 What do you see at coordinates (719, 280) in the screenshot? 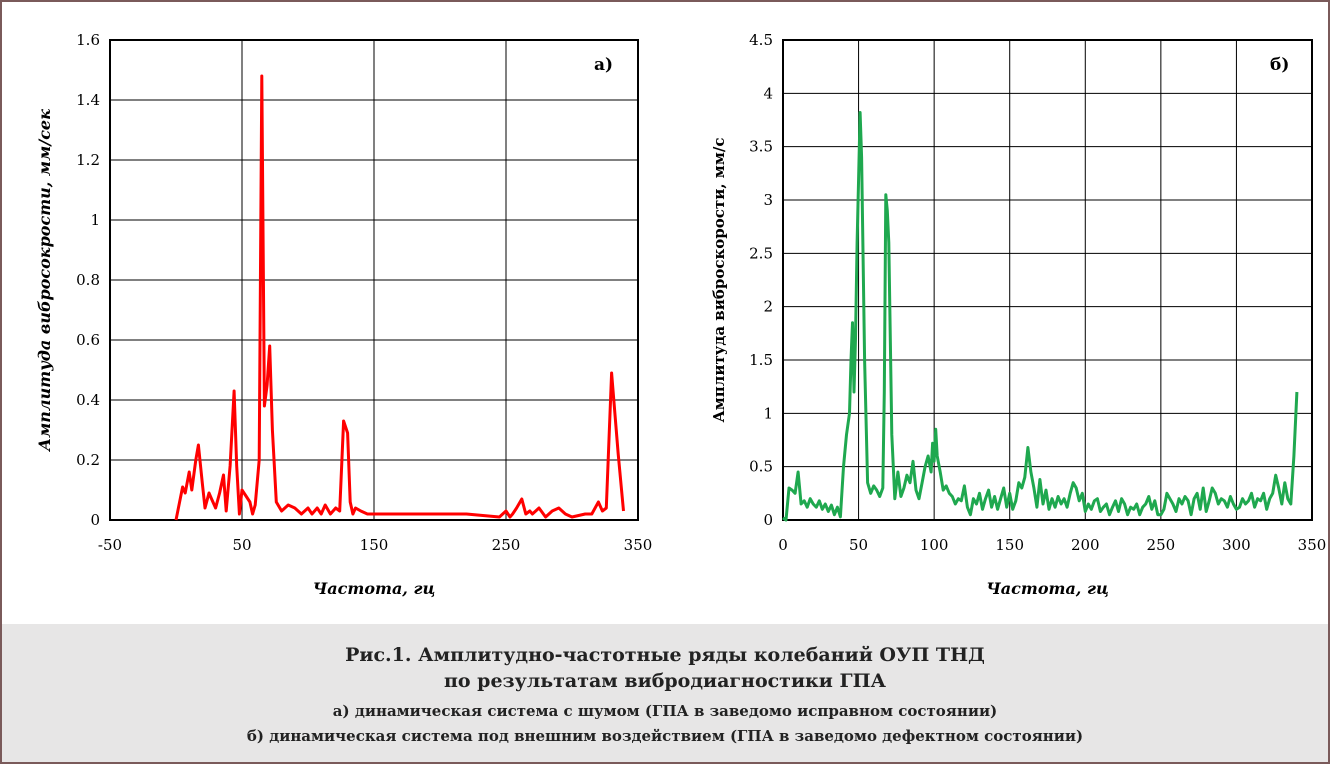
I see `chart-b-y-axis-title: Амплитуда виброскорости, мм/с` at bounding box center [719, 280].